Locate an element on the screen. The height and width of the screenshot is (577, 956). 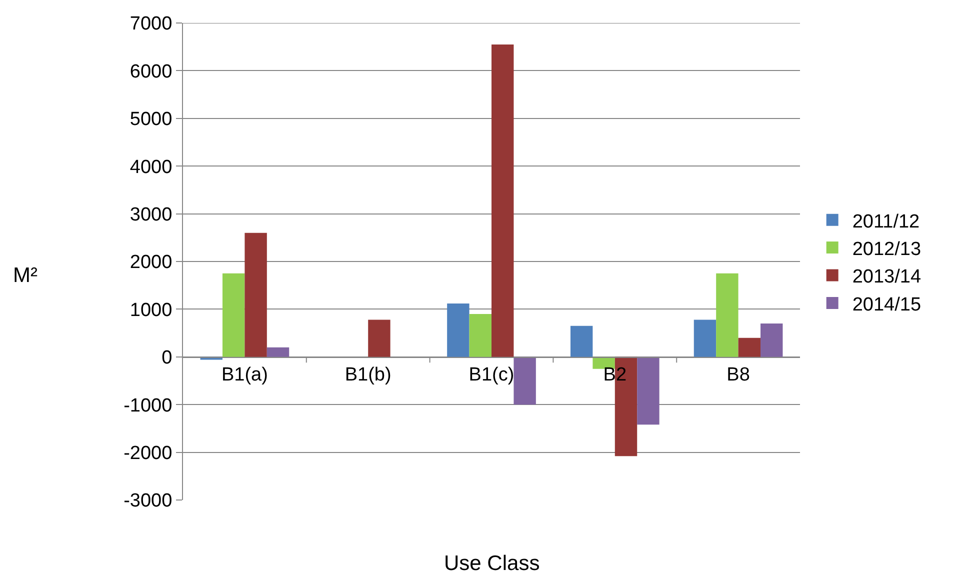
legend-label: 2011/12 is located at coordinates (886, 221).